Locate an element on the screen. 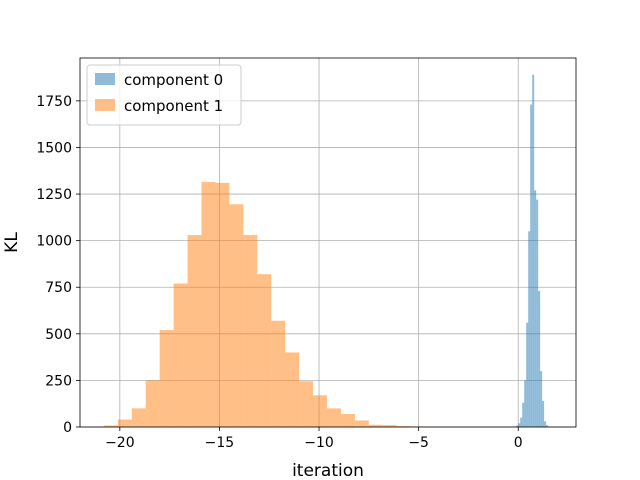 The image size is (640, 480). y-axis-ticks: 0 250 500 750 1000 1250 1500 1750 is located at coordinates (58, 265).